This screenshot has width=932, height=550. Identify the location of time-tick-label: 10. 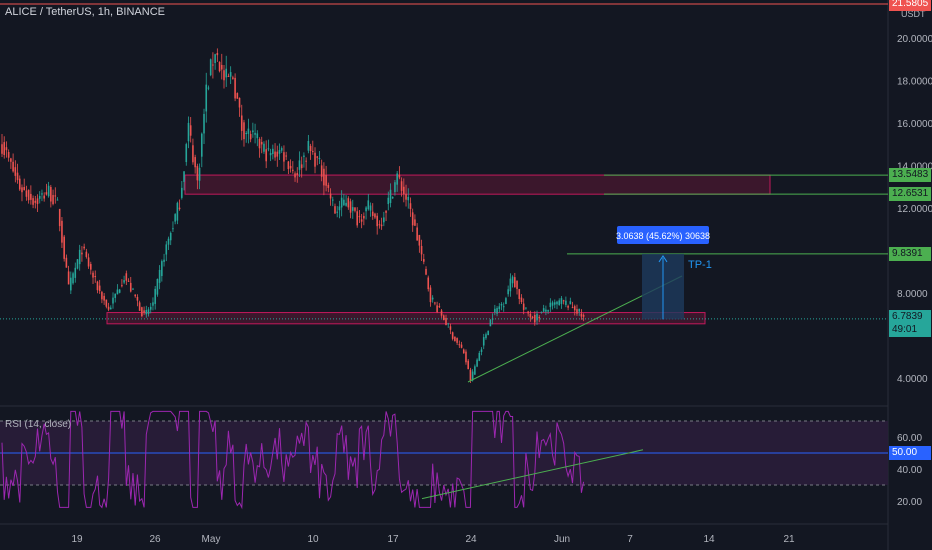
(313, 539).